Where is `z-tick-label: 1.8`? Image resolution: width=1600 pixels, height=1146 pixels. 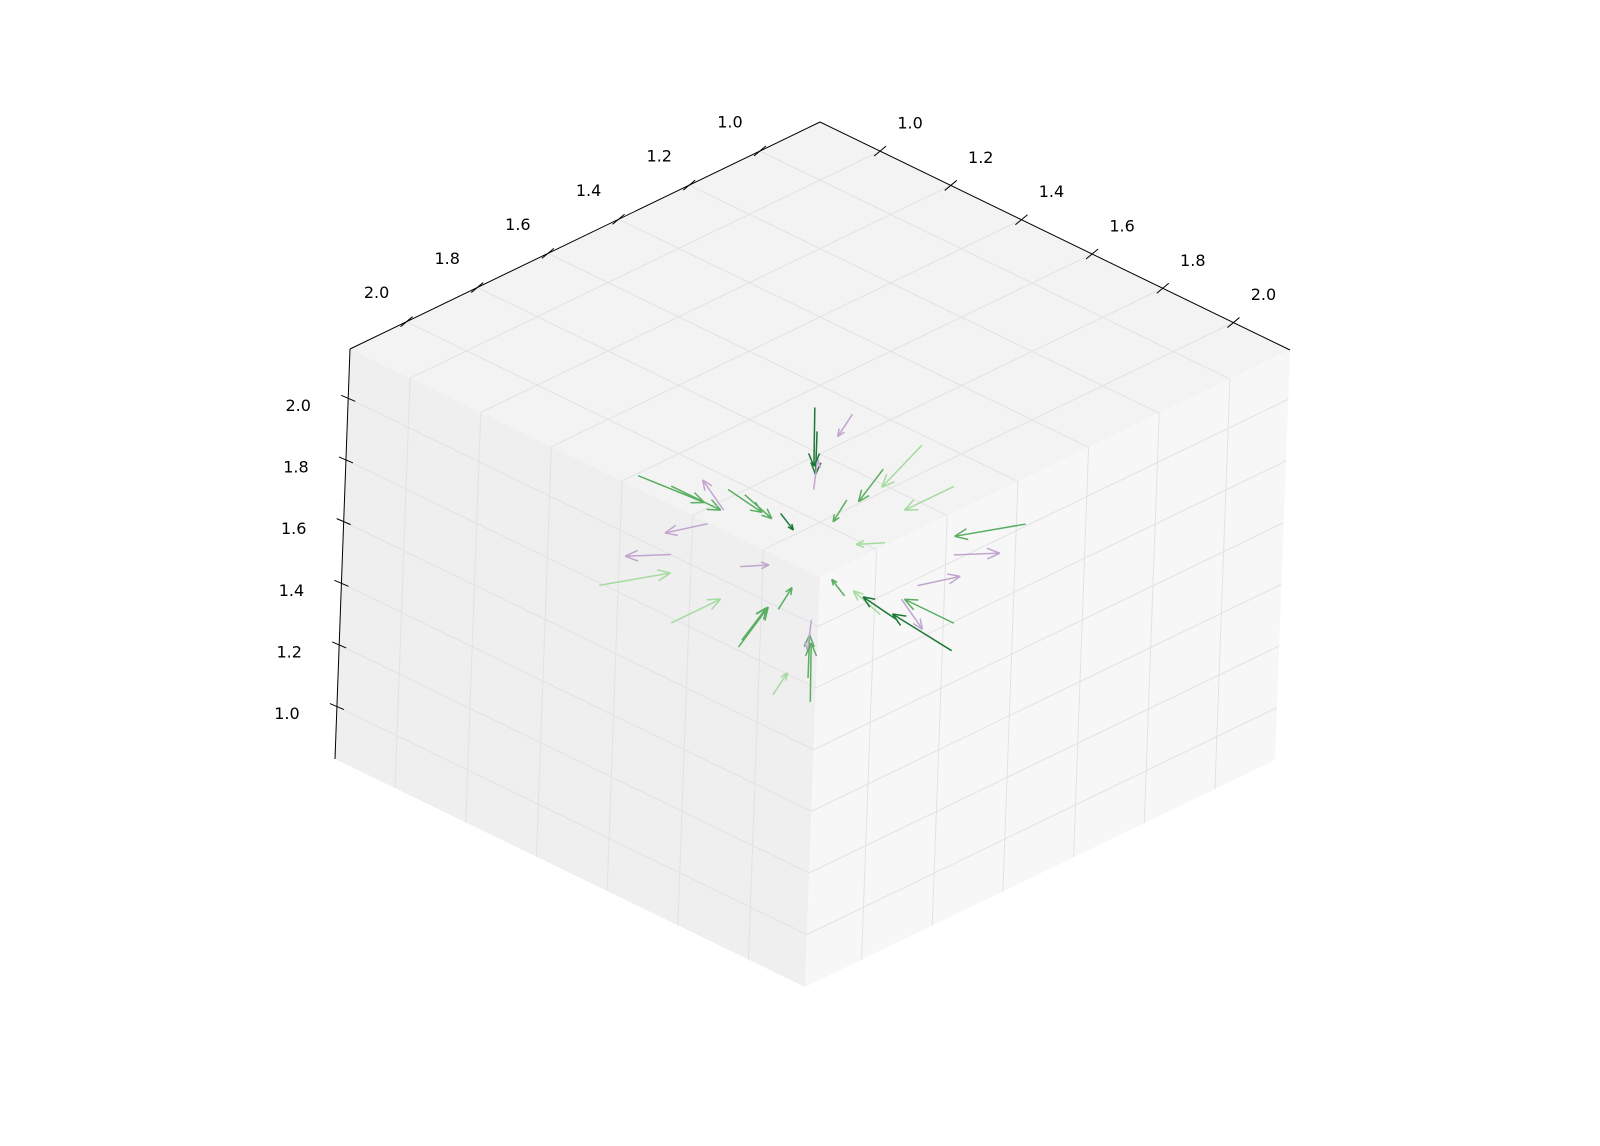 z-tick-label: 1.8 is located at coordinates (295, 466).